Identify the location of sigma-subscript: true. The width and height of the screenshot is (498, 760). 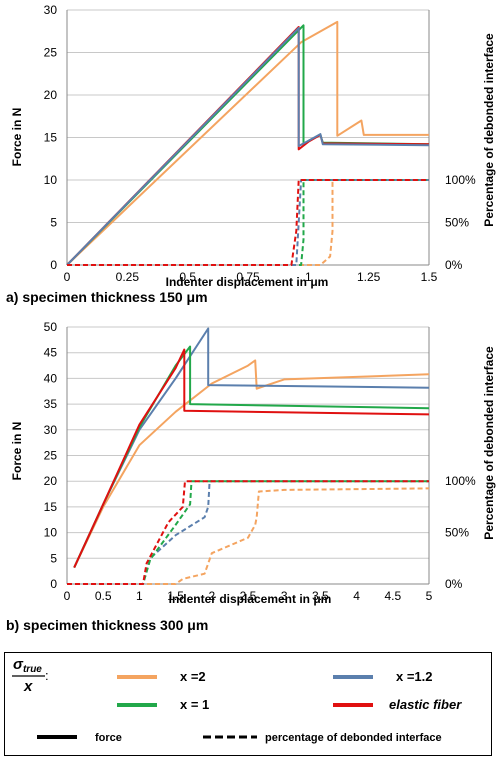
(32, 669).